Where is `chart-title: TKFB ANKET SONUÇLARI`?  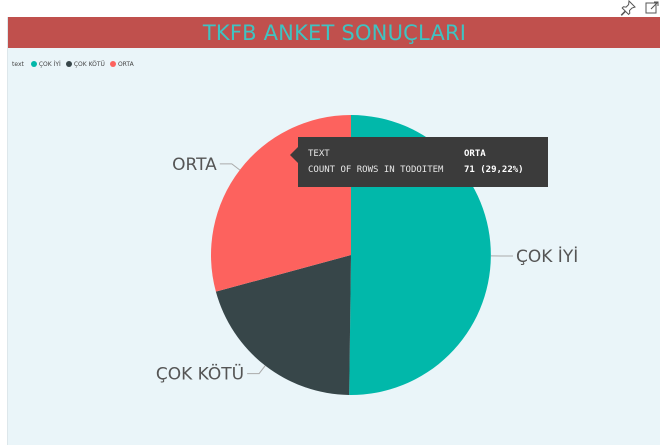
chart-title: TKFB ANKET SONUÇLARI is located at coordinates (334, 32).